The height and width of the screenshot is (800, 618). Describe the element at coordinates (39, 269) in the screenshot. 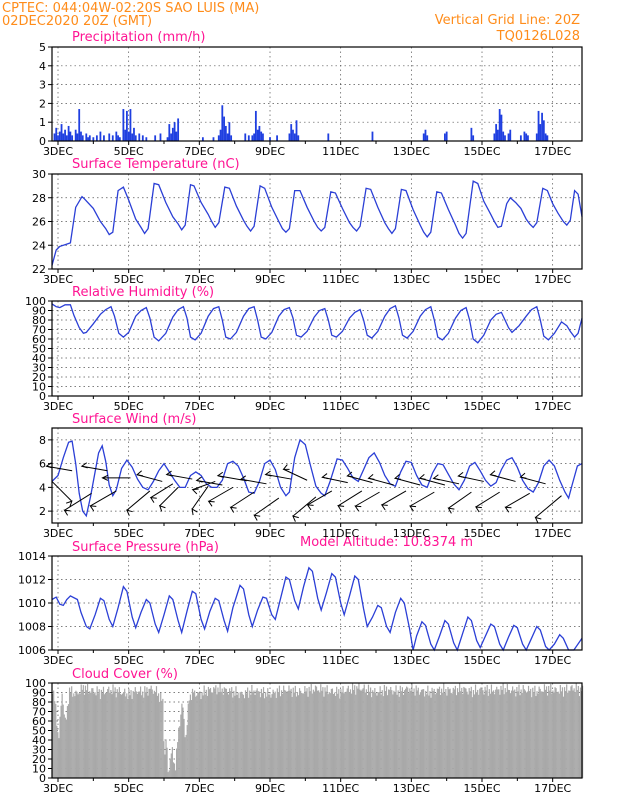

I see `y-tick-label: 22` at that location.